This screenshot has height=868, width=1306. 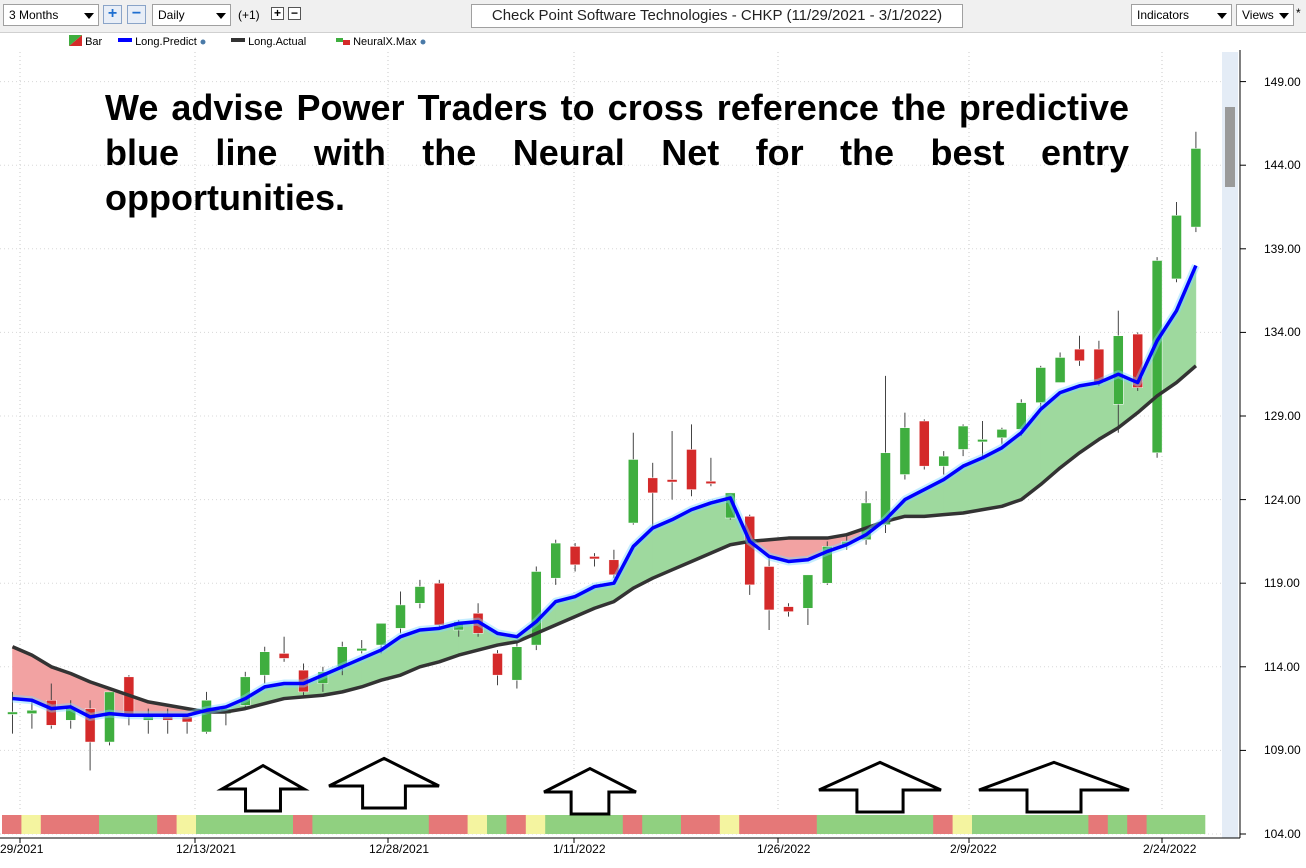 I want to click on legend-long-actual: Long.Actual, so click(x=268, y=42).